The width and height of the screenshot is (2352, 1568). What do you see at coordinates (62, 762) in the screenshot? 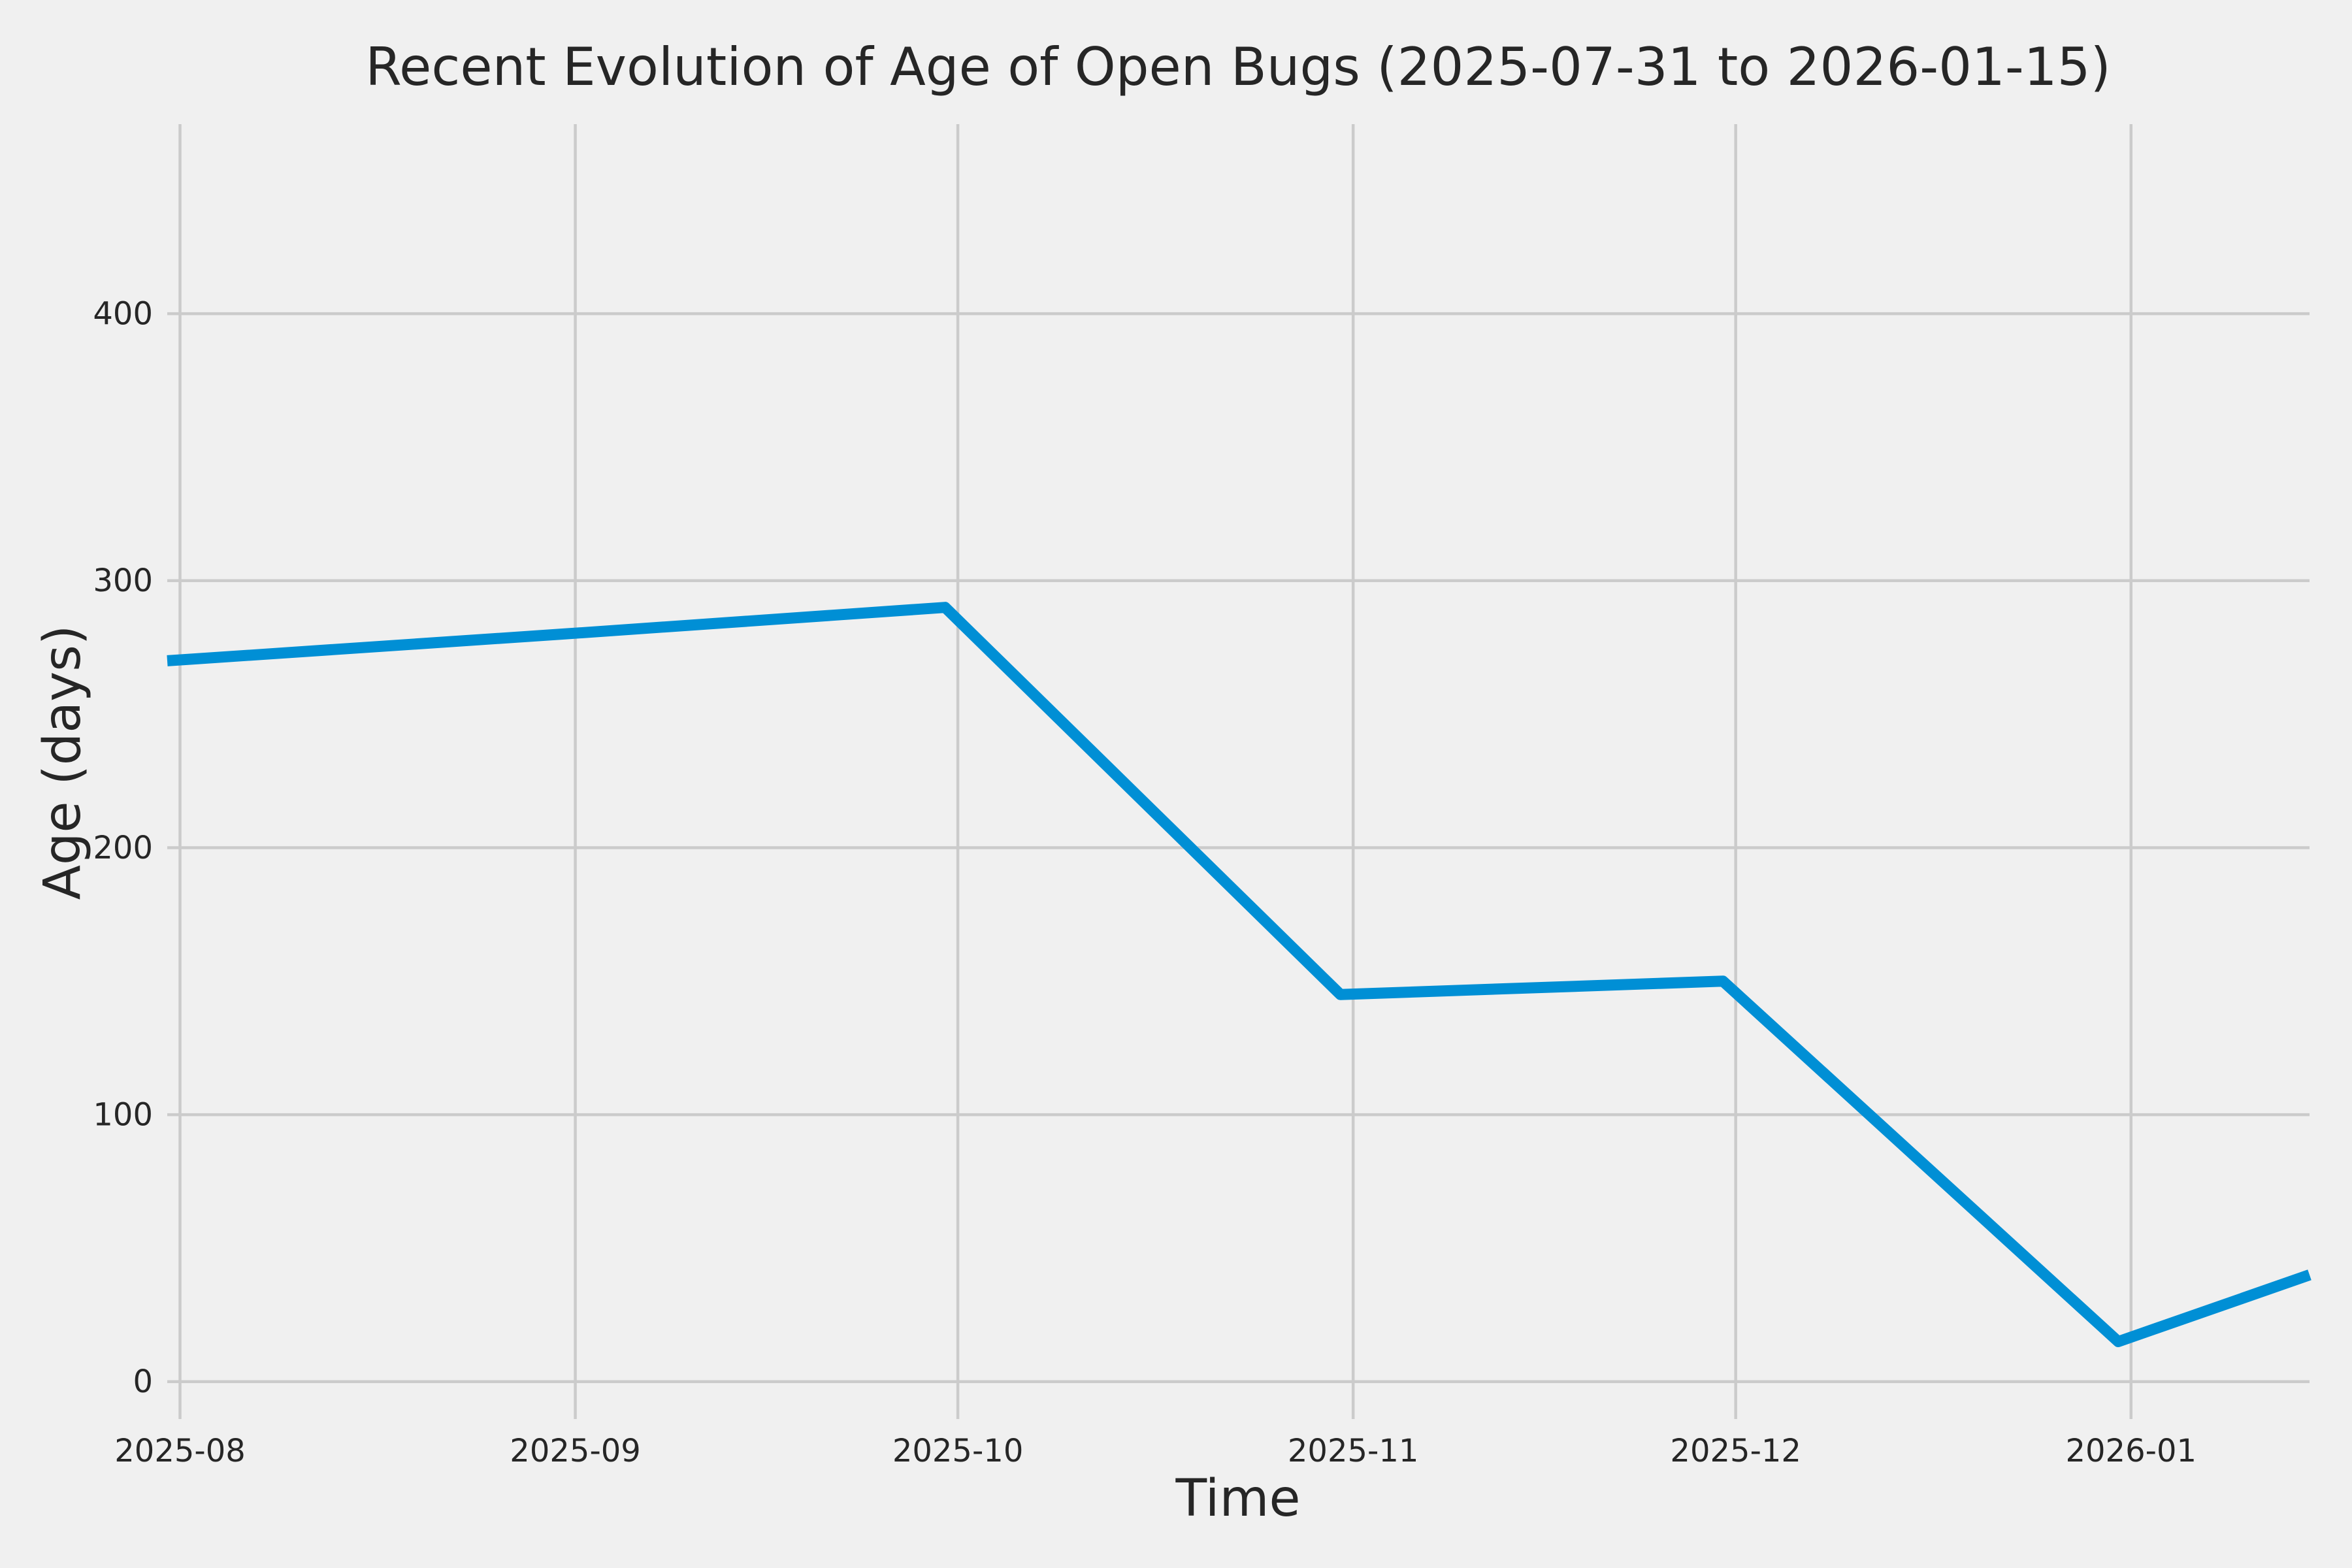
I see `y-axis-label: Age (days)` at bounding box center [62, 762].